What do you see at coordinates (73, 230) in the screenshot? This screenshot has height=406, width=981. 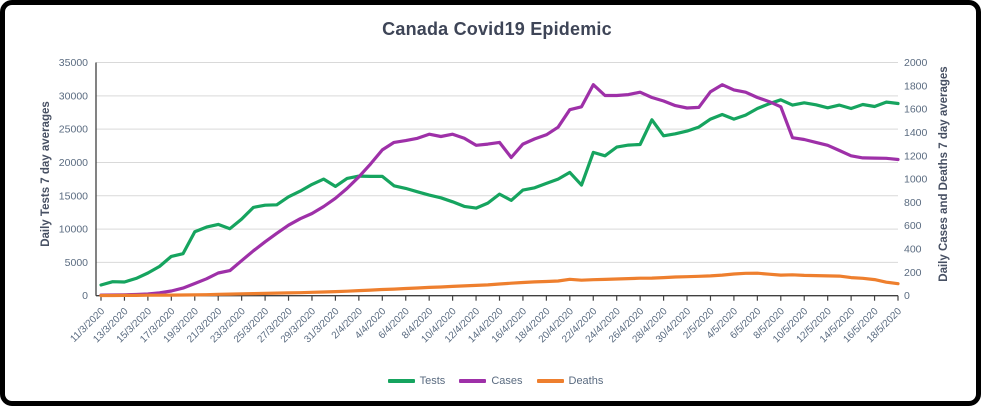 I see `y-left-tick-label: 10000` at bounding box center [73, 230].